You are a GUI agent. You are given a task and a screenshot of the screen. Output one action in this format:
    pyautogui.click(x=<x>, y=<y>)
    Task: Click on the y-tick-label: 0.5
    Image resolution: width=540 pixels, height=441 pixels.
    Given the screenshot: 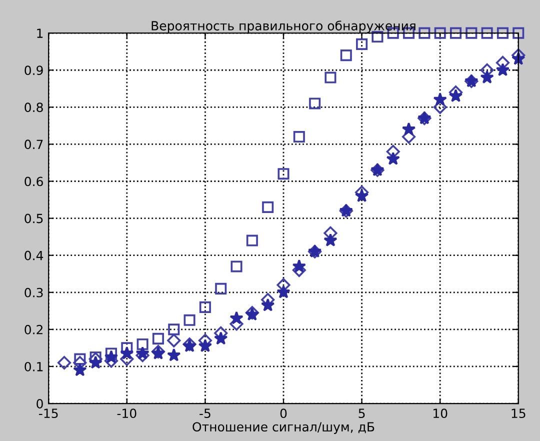 What is the action you would take?
    pyautogui.click(x=33, y=219)
    